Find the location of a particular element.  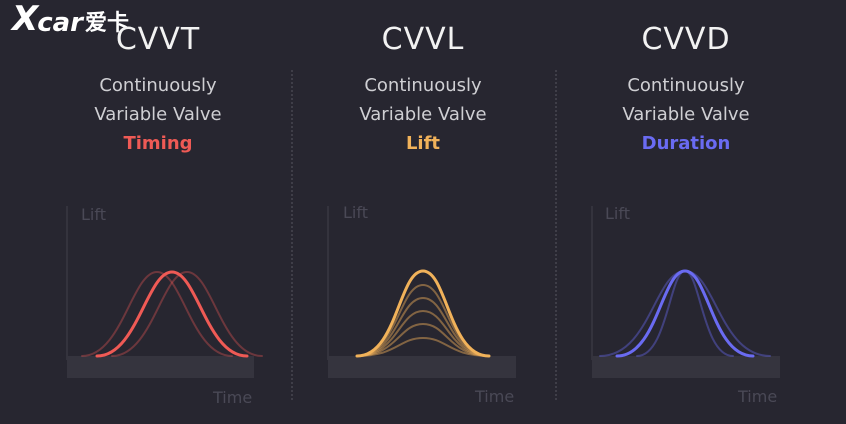

timing-graph: Lift Time is located at coordinates (164, 306).